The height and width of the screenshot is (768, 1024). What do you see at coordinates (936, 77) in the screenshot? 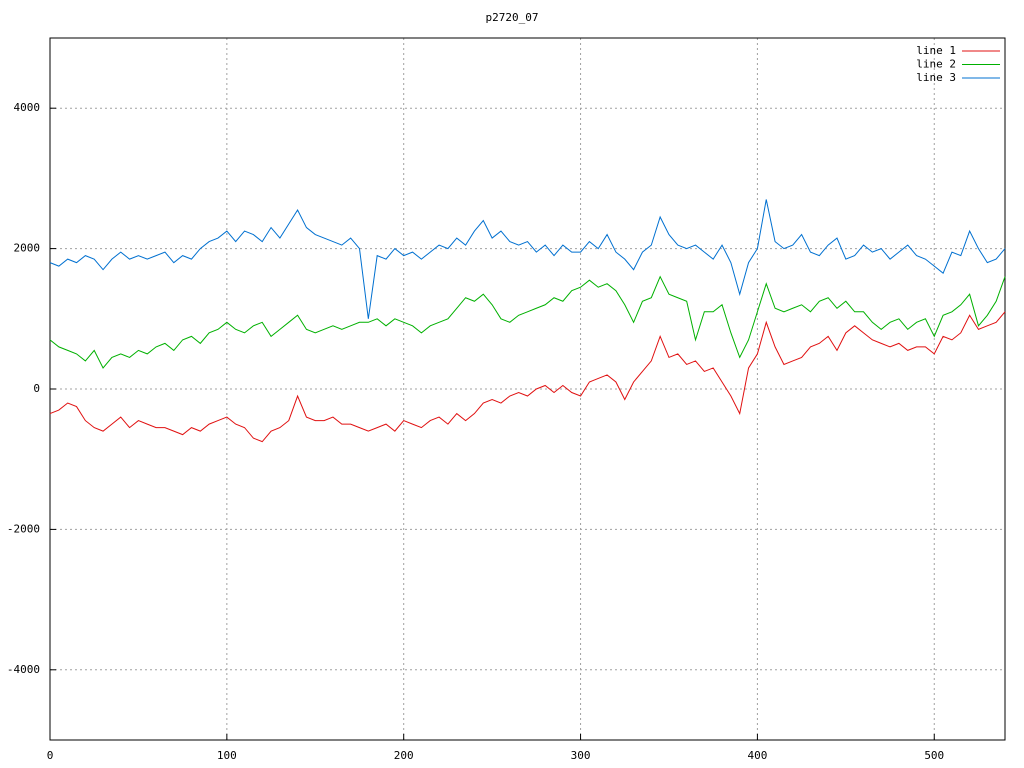
I see `legend-label: line 3` at bounding box center [936, 77].